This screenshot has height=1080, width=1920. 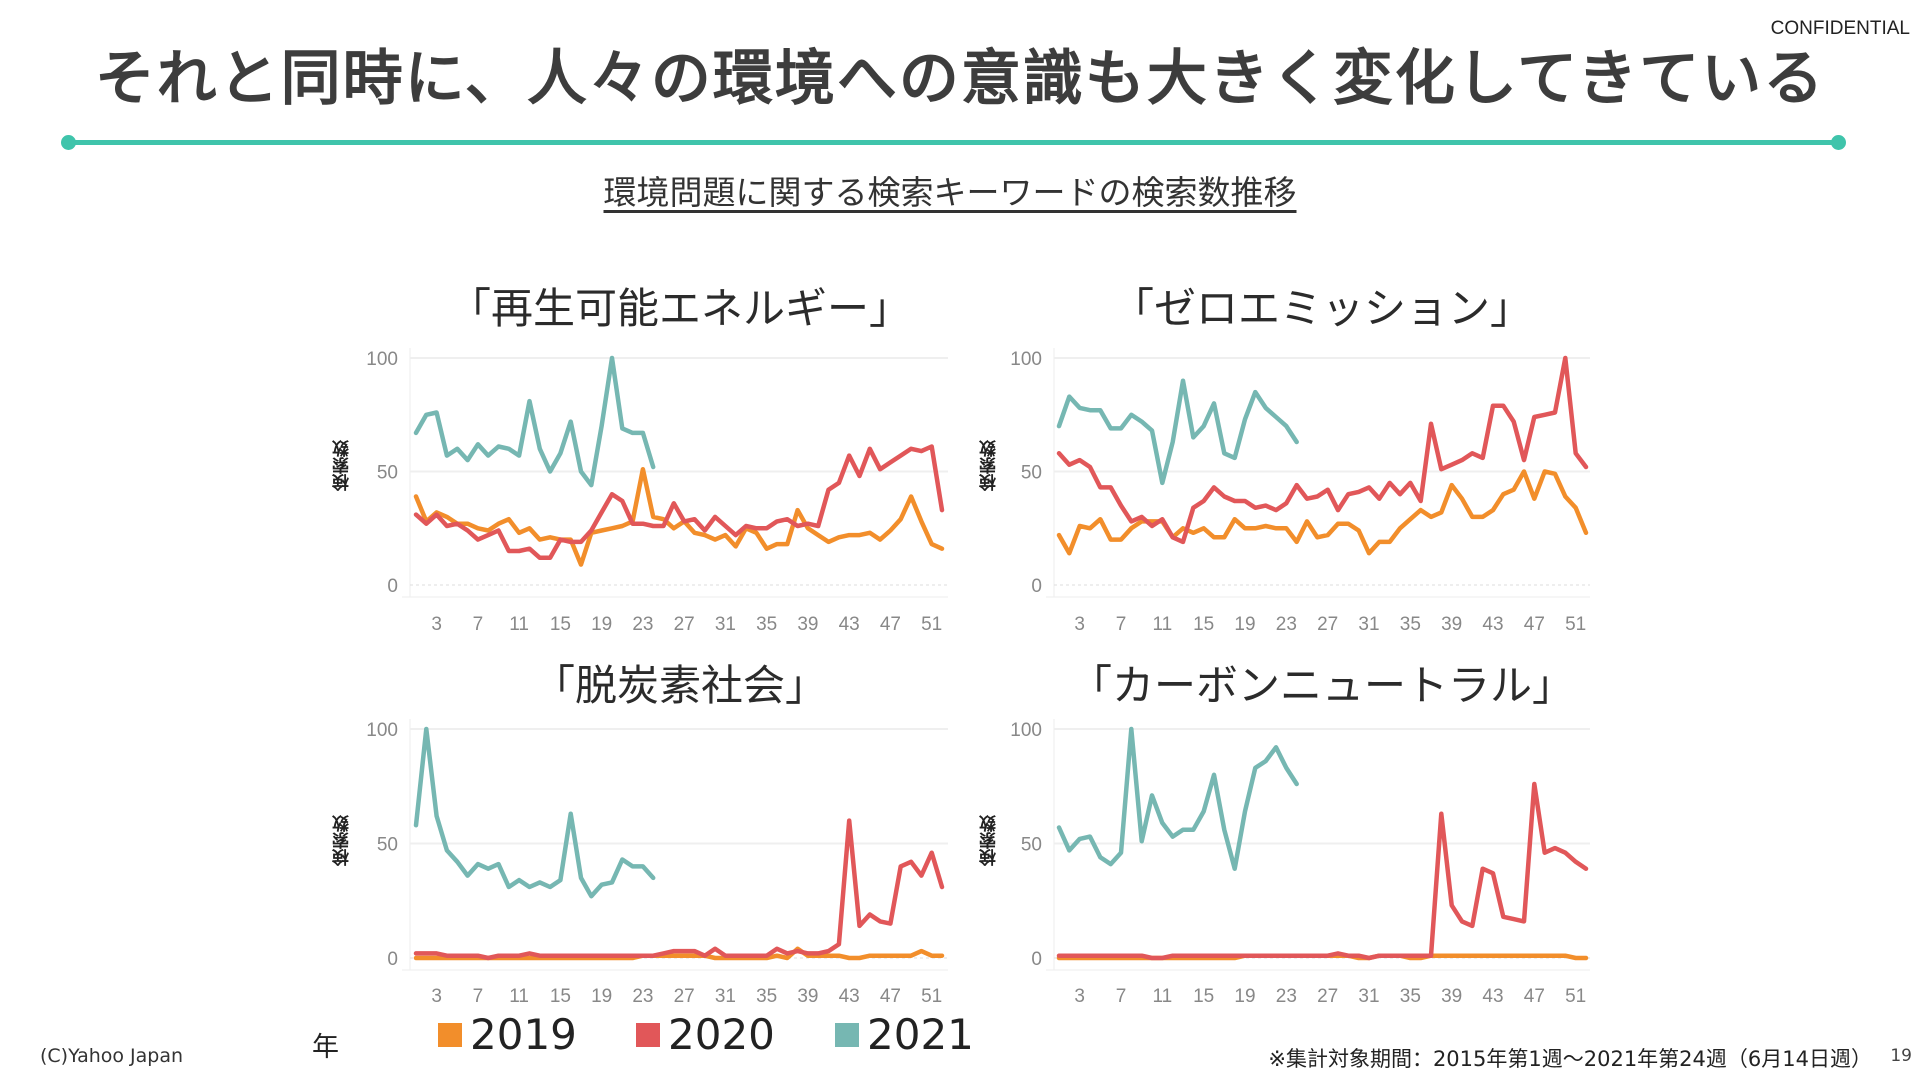 I want to click on divider-dot-right, so click(x=1838, y=142).